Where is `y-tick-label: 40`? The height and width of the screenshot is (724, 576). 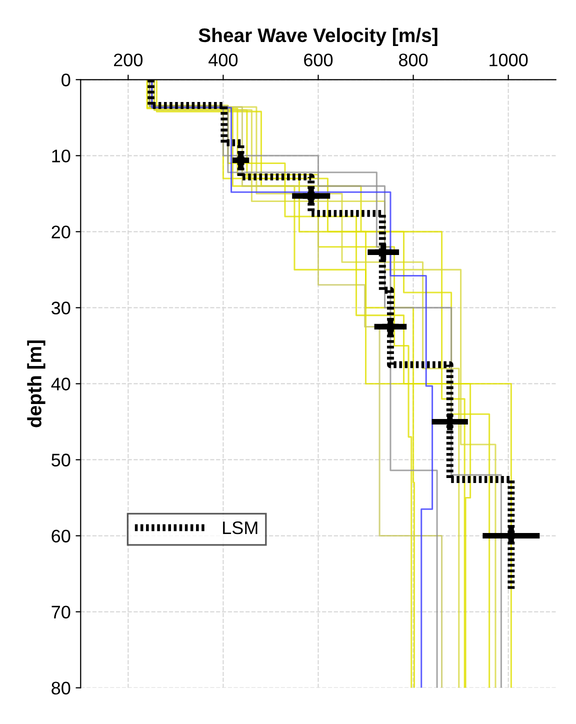
y-tick-label: 40 is located at coordinates (60, 384).